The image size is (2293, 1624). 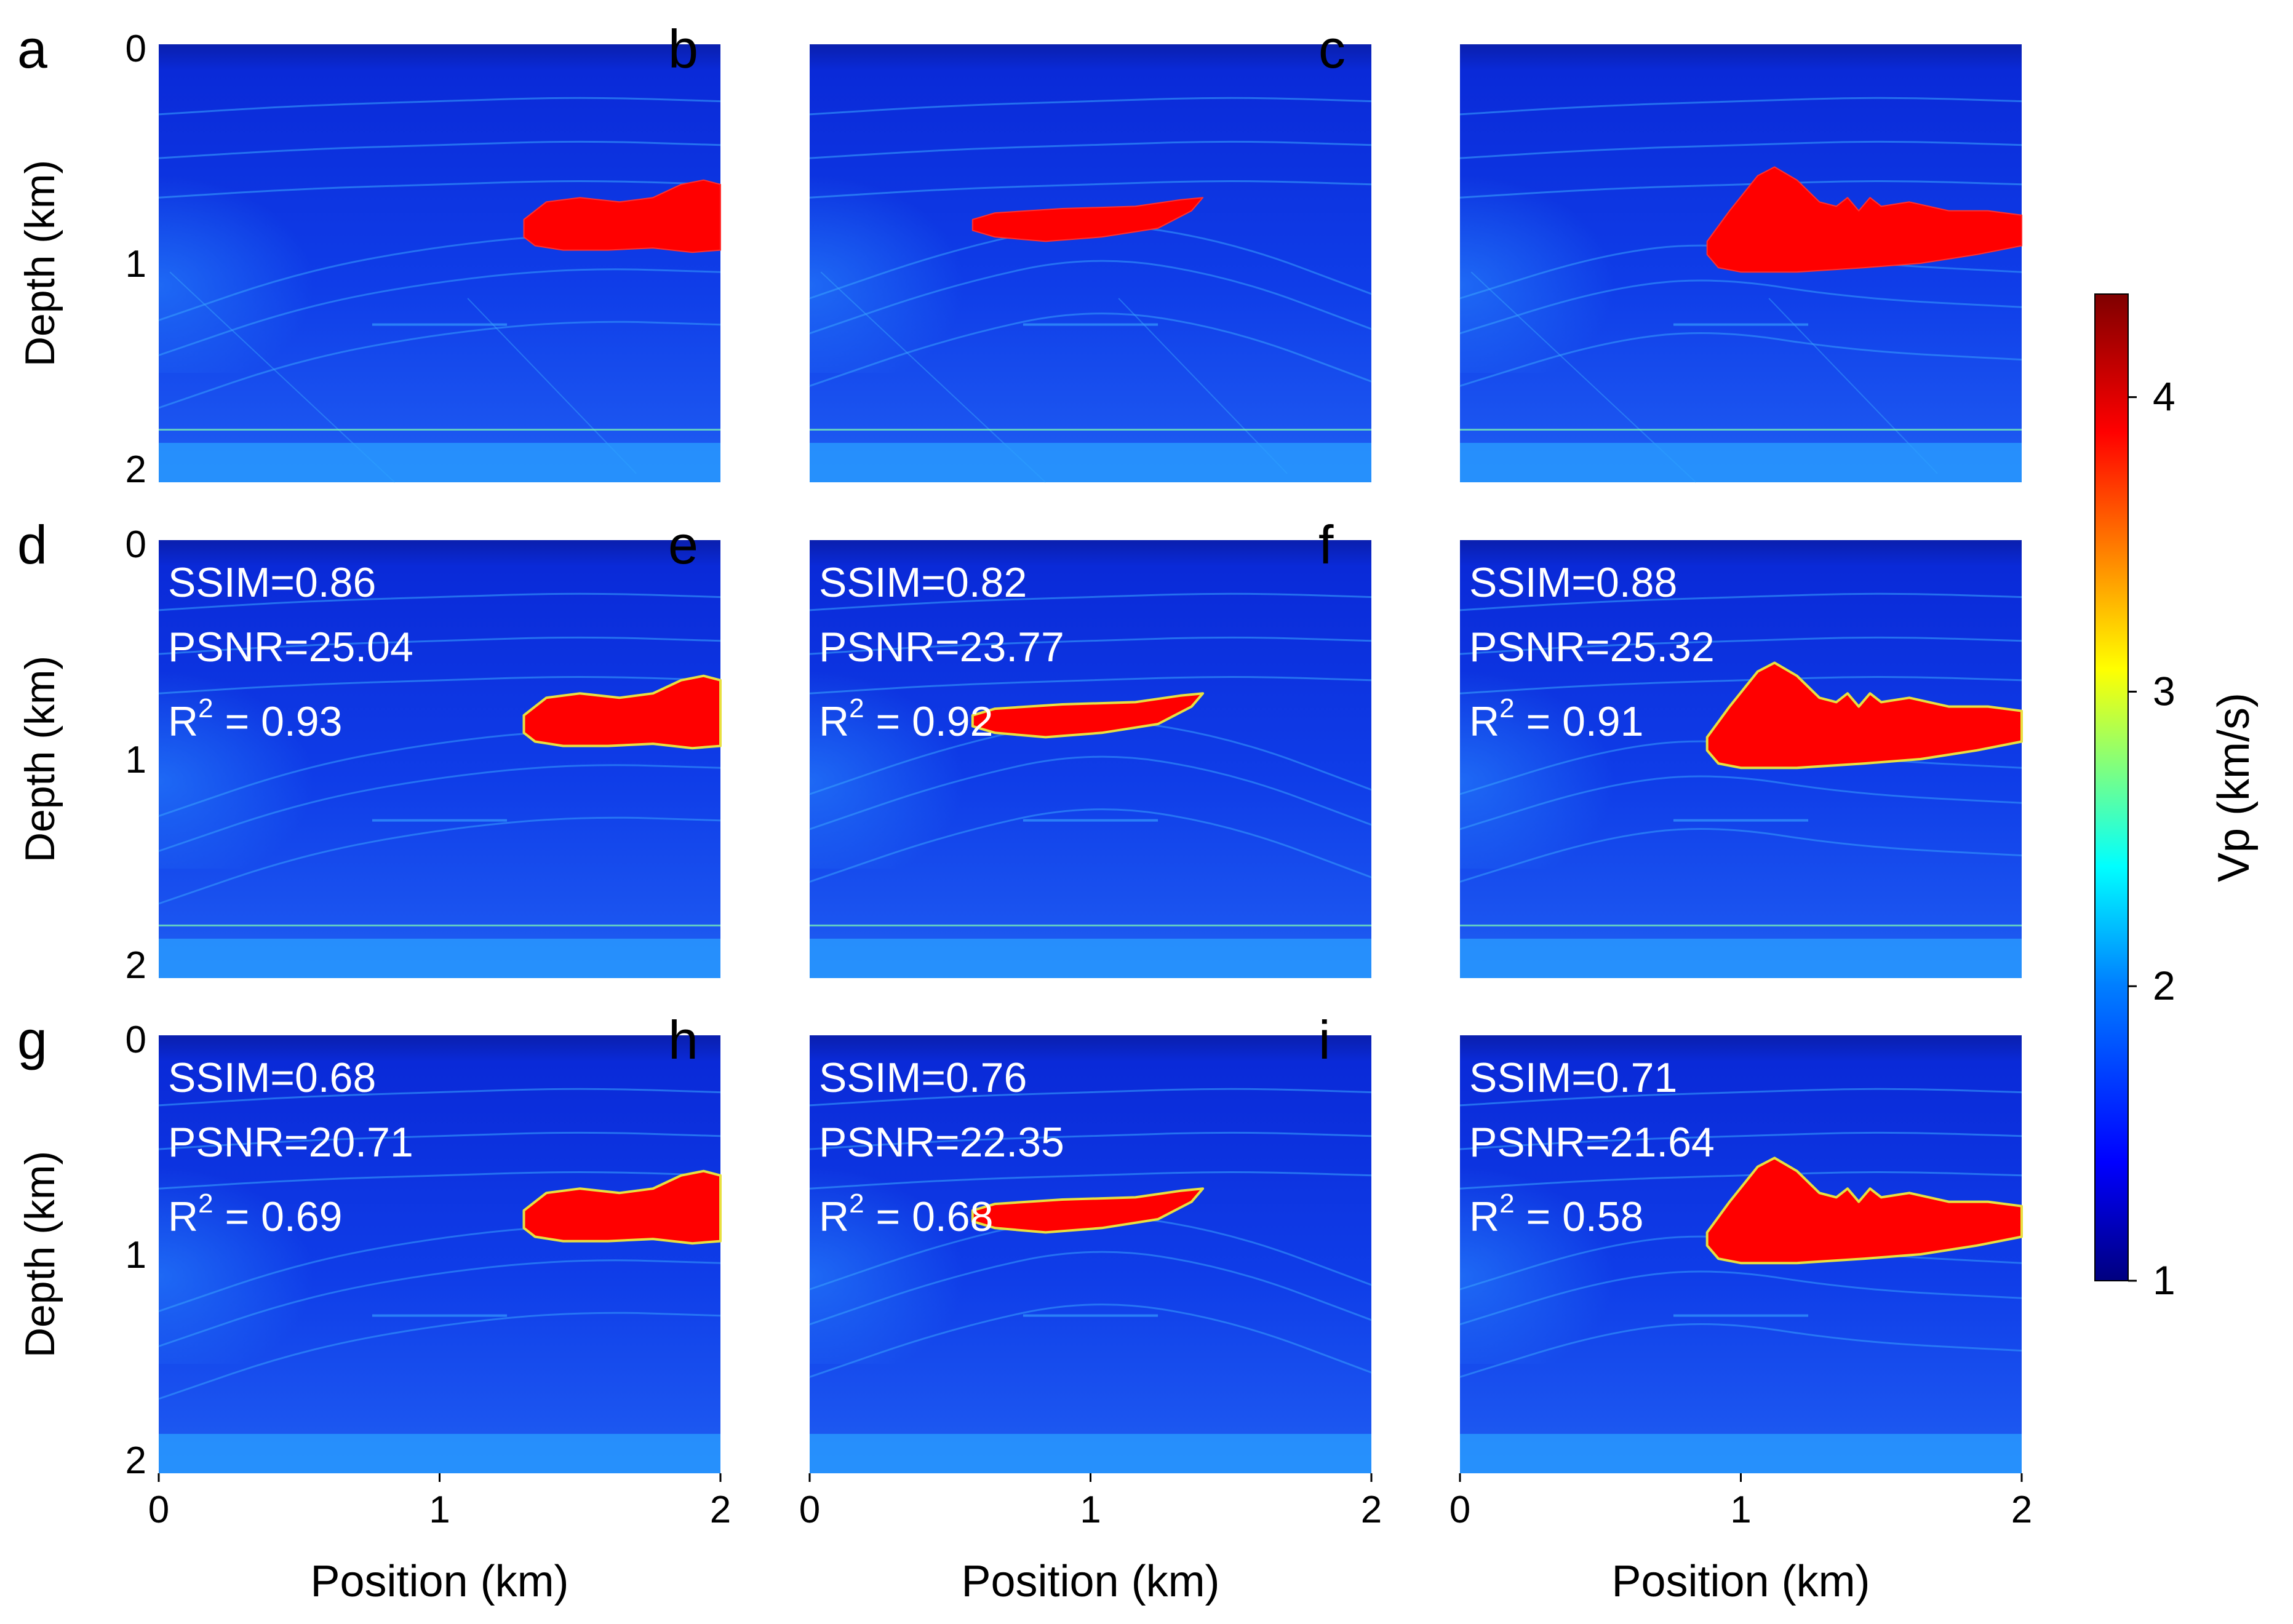 I want to click on r2-text: R2 = 0.91, so click(x=1556, y=719).